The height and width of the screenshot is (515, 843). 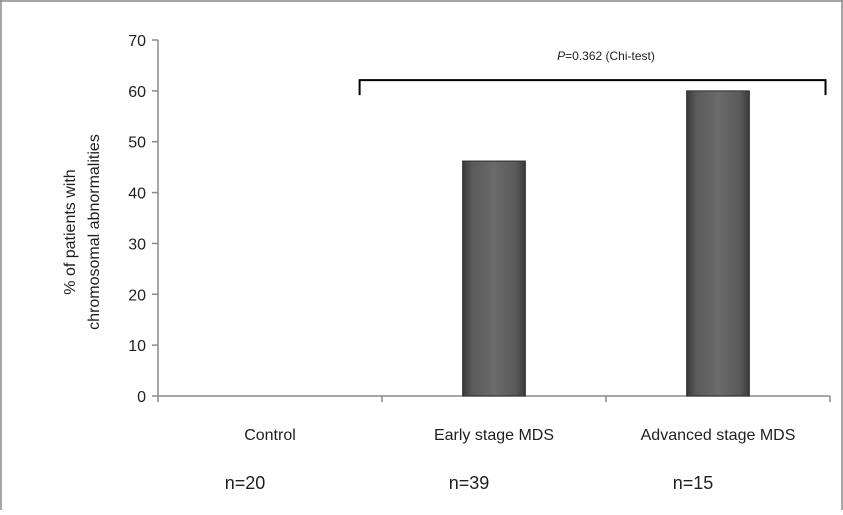 What do you see at coordinates (718, 435) in the screenshot?
I see `x-tick-label: Advanced stage MDS` at bounding box center [718, 435].